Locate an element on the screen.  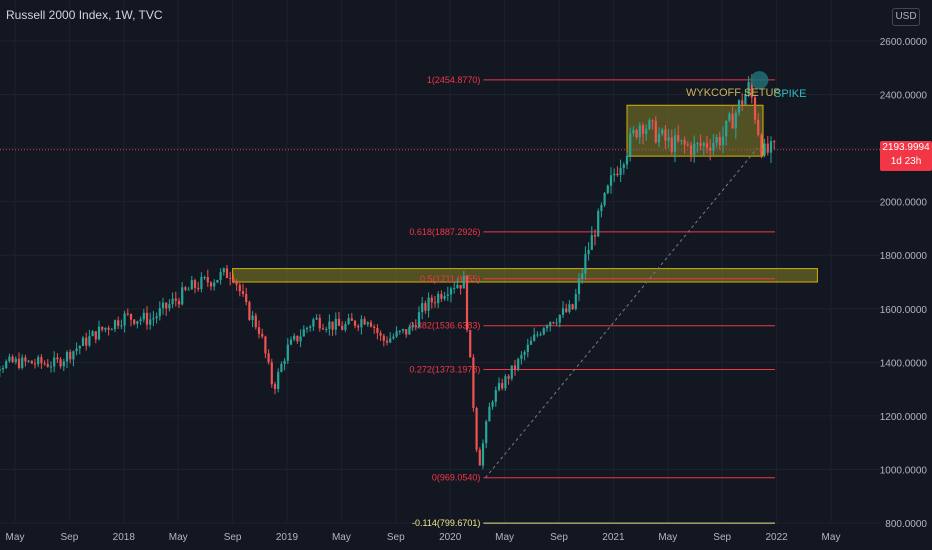
y-tick-label: 1400.0000 is located at coordinates (904, 363).